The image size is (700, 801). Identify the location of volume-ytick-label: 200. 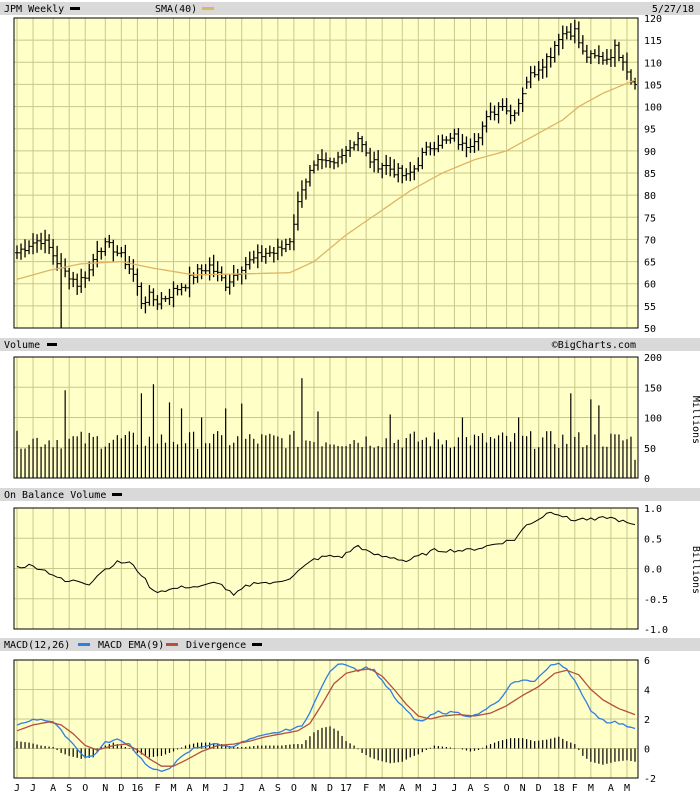
(653, 358).